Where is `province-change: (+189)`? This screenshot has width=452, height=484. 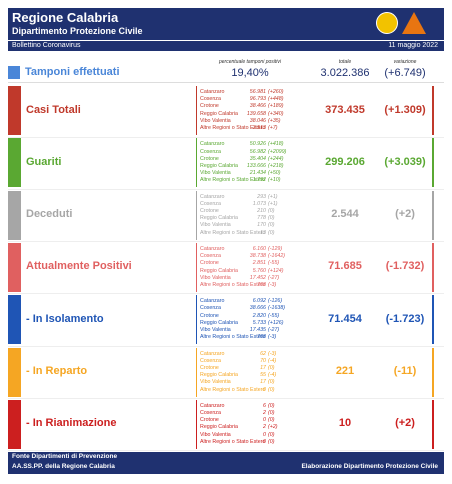
province-change: (+189) is located at coordinates (276, 106).